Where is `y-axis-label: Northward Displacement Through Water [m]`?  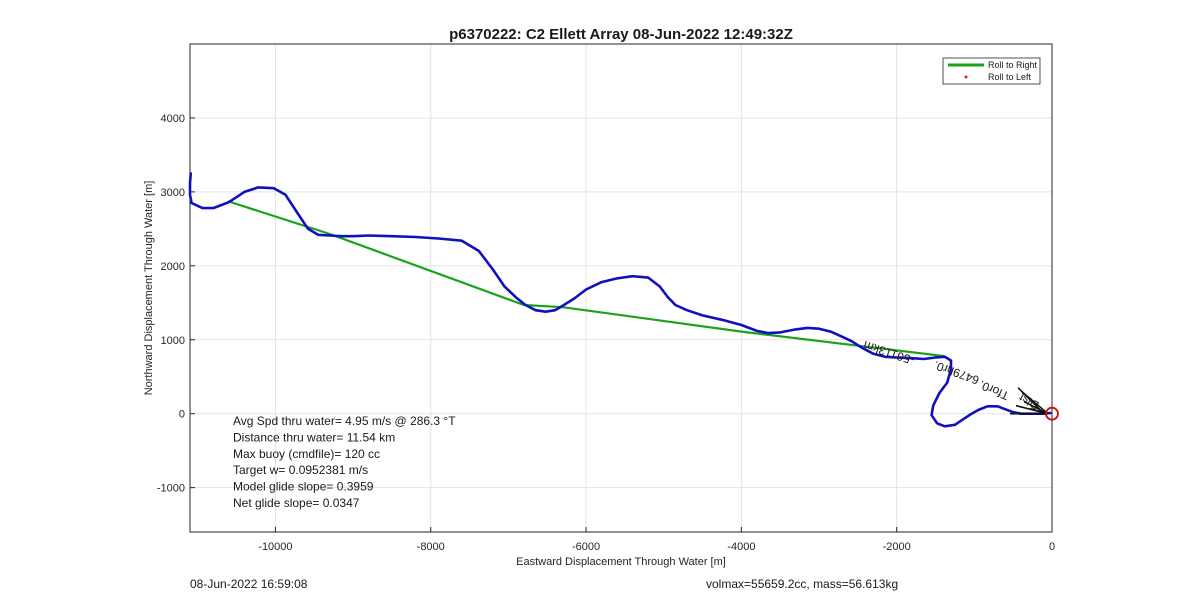
y-axis-label: Northward Displacement Through Water [m] is located at coordinates (149, 288).